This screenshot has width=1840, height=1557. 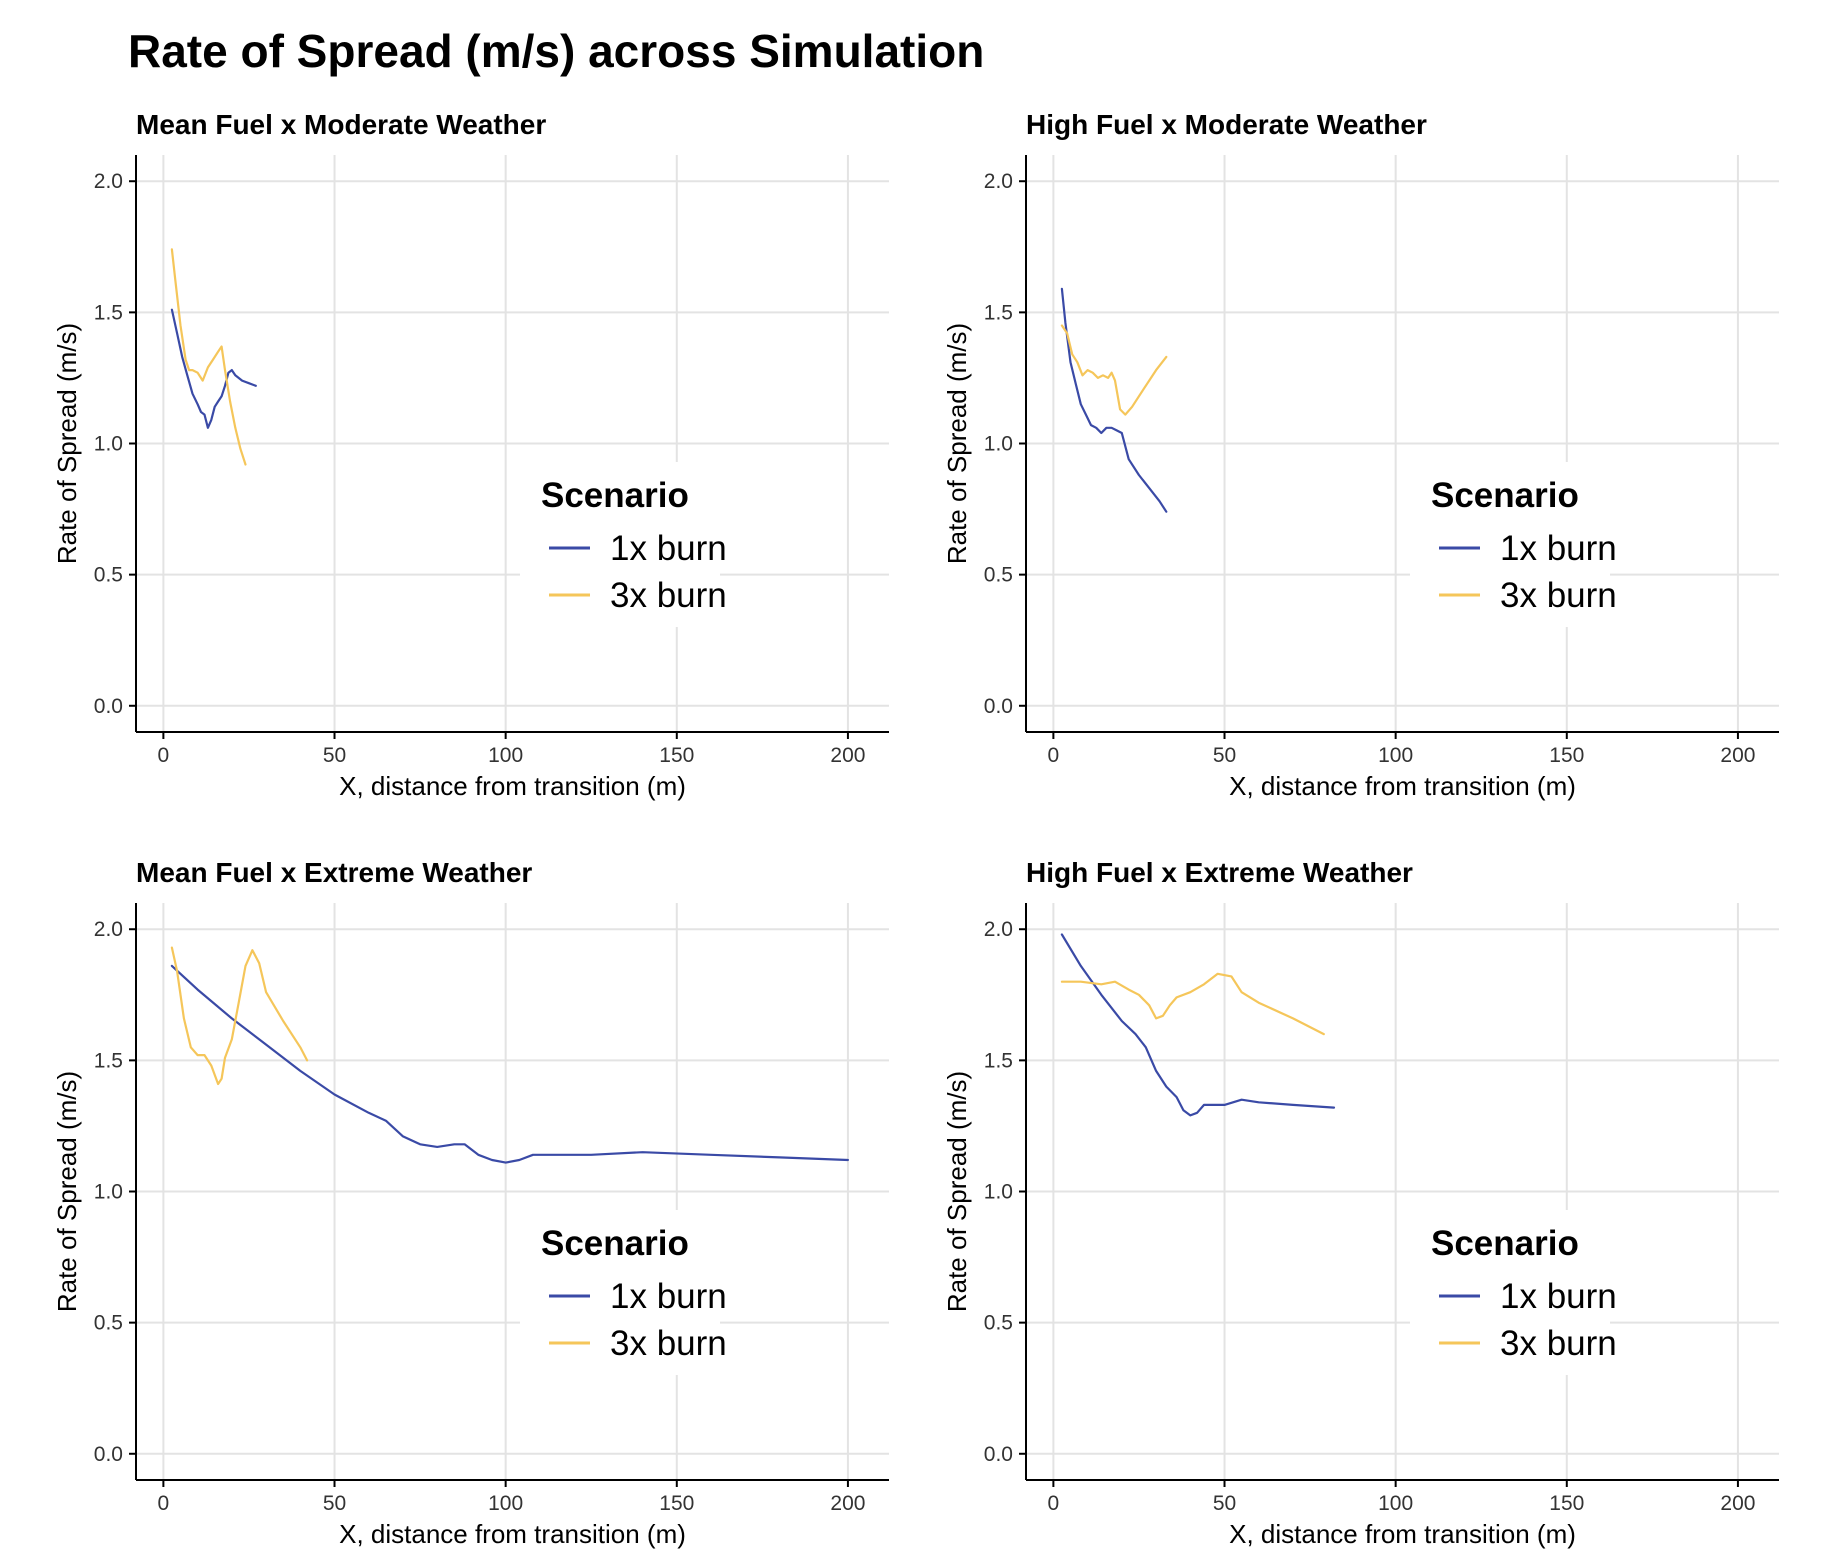 I want to click on panel-title: High Fuel x Moderate Weather, so click(x=1226, y=124).